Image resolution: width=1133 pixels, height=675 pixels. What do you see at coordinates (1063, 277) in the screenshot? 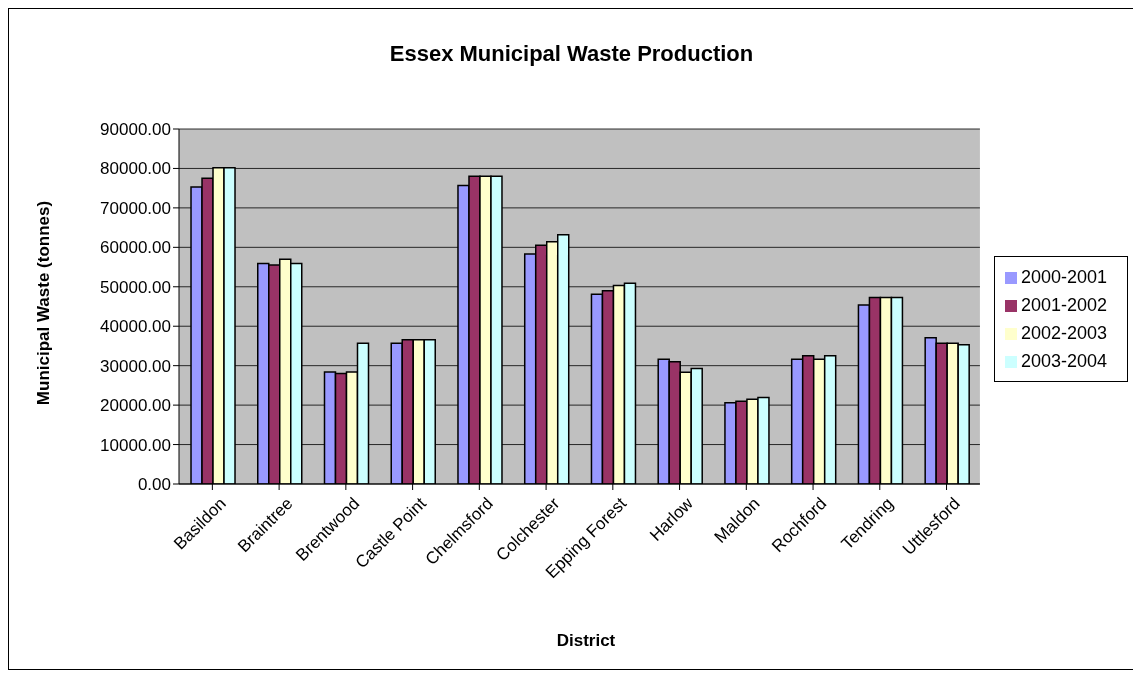
I see `legend-label: 2000-2001` at bounding box center [1063, 277].